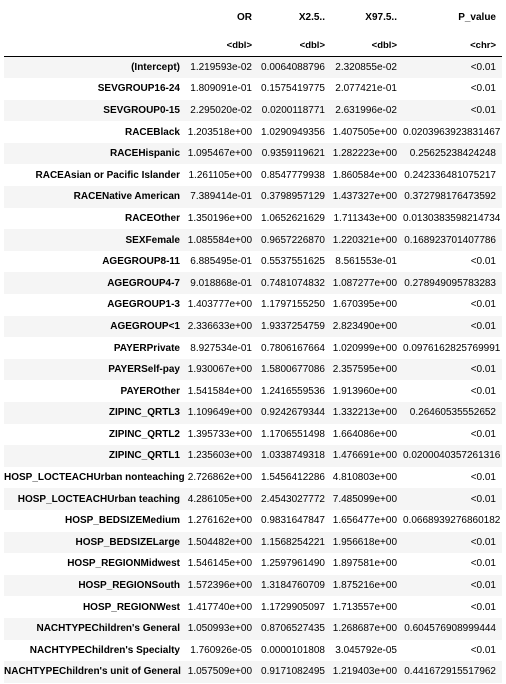 This screenshot has width=506, height=684. I want to click on ci-lower-cell: 1.0338749318, so click(293, 456).